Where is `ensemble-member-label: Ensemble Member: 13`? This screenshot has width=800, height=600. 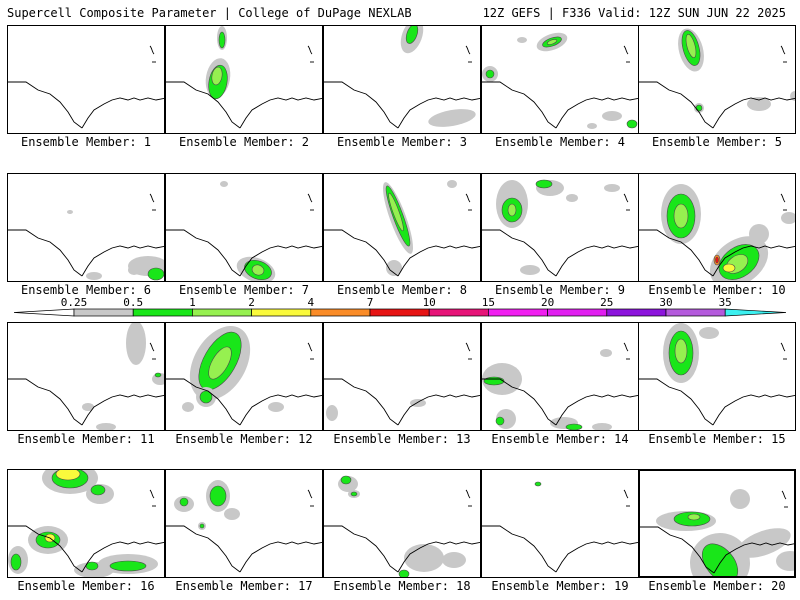
ensemble-member-label: Ensemble Member: 13 is located at coordinates (402, 439).